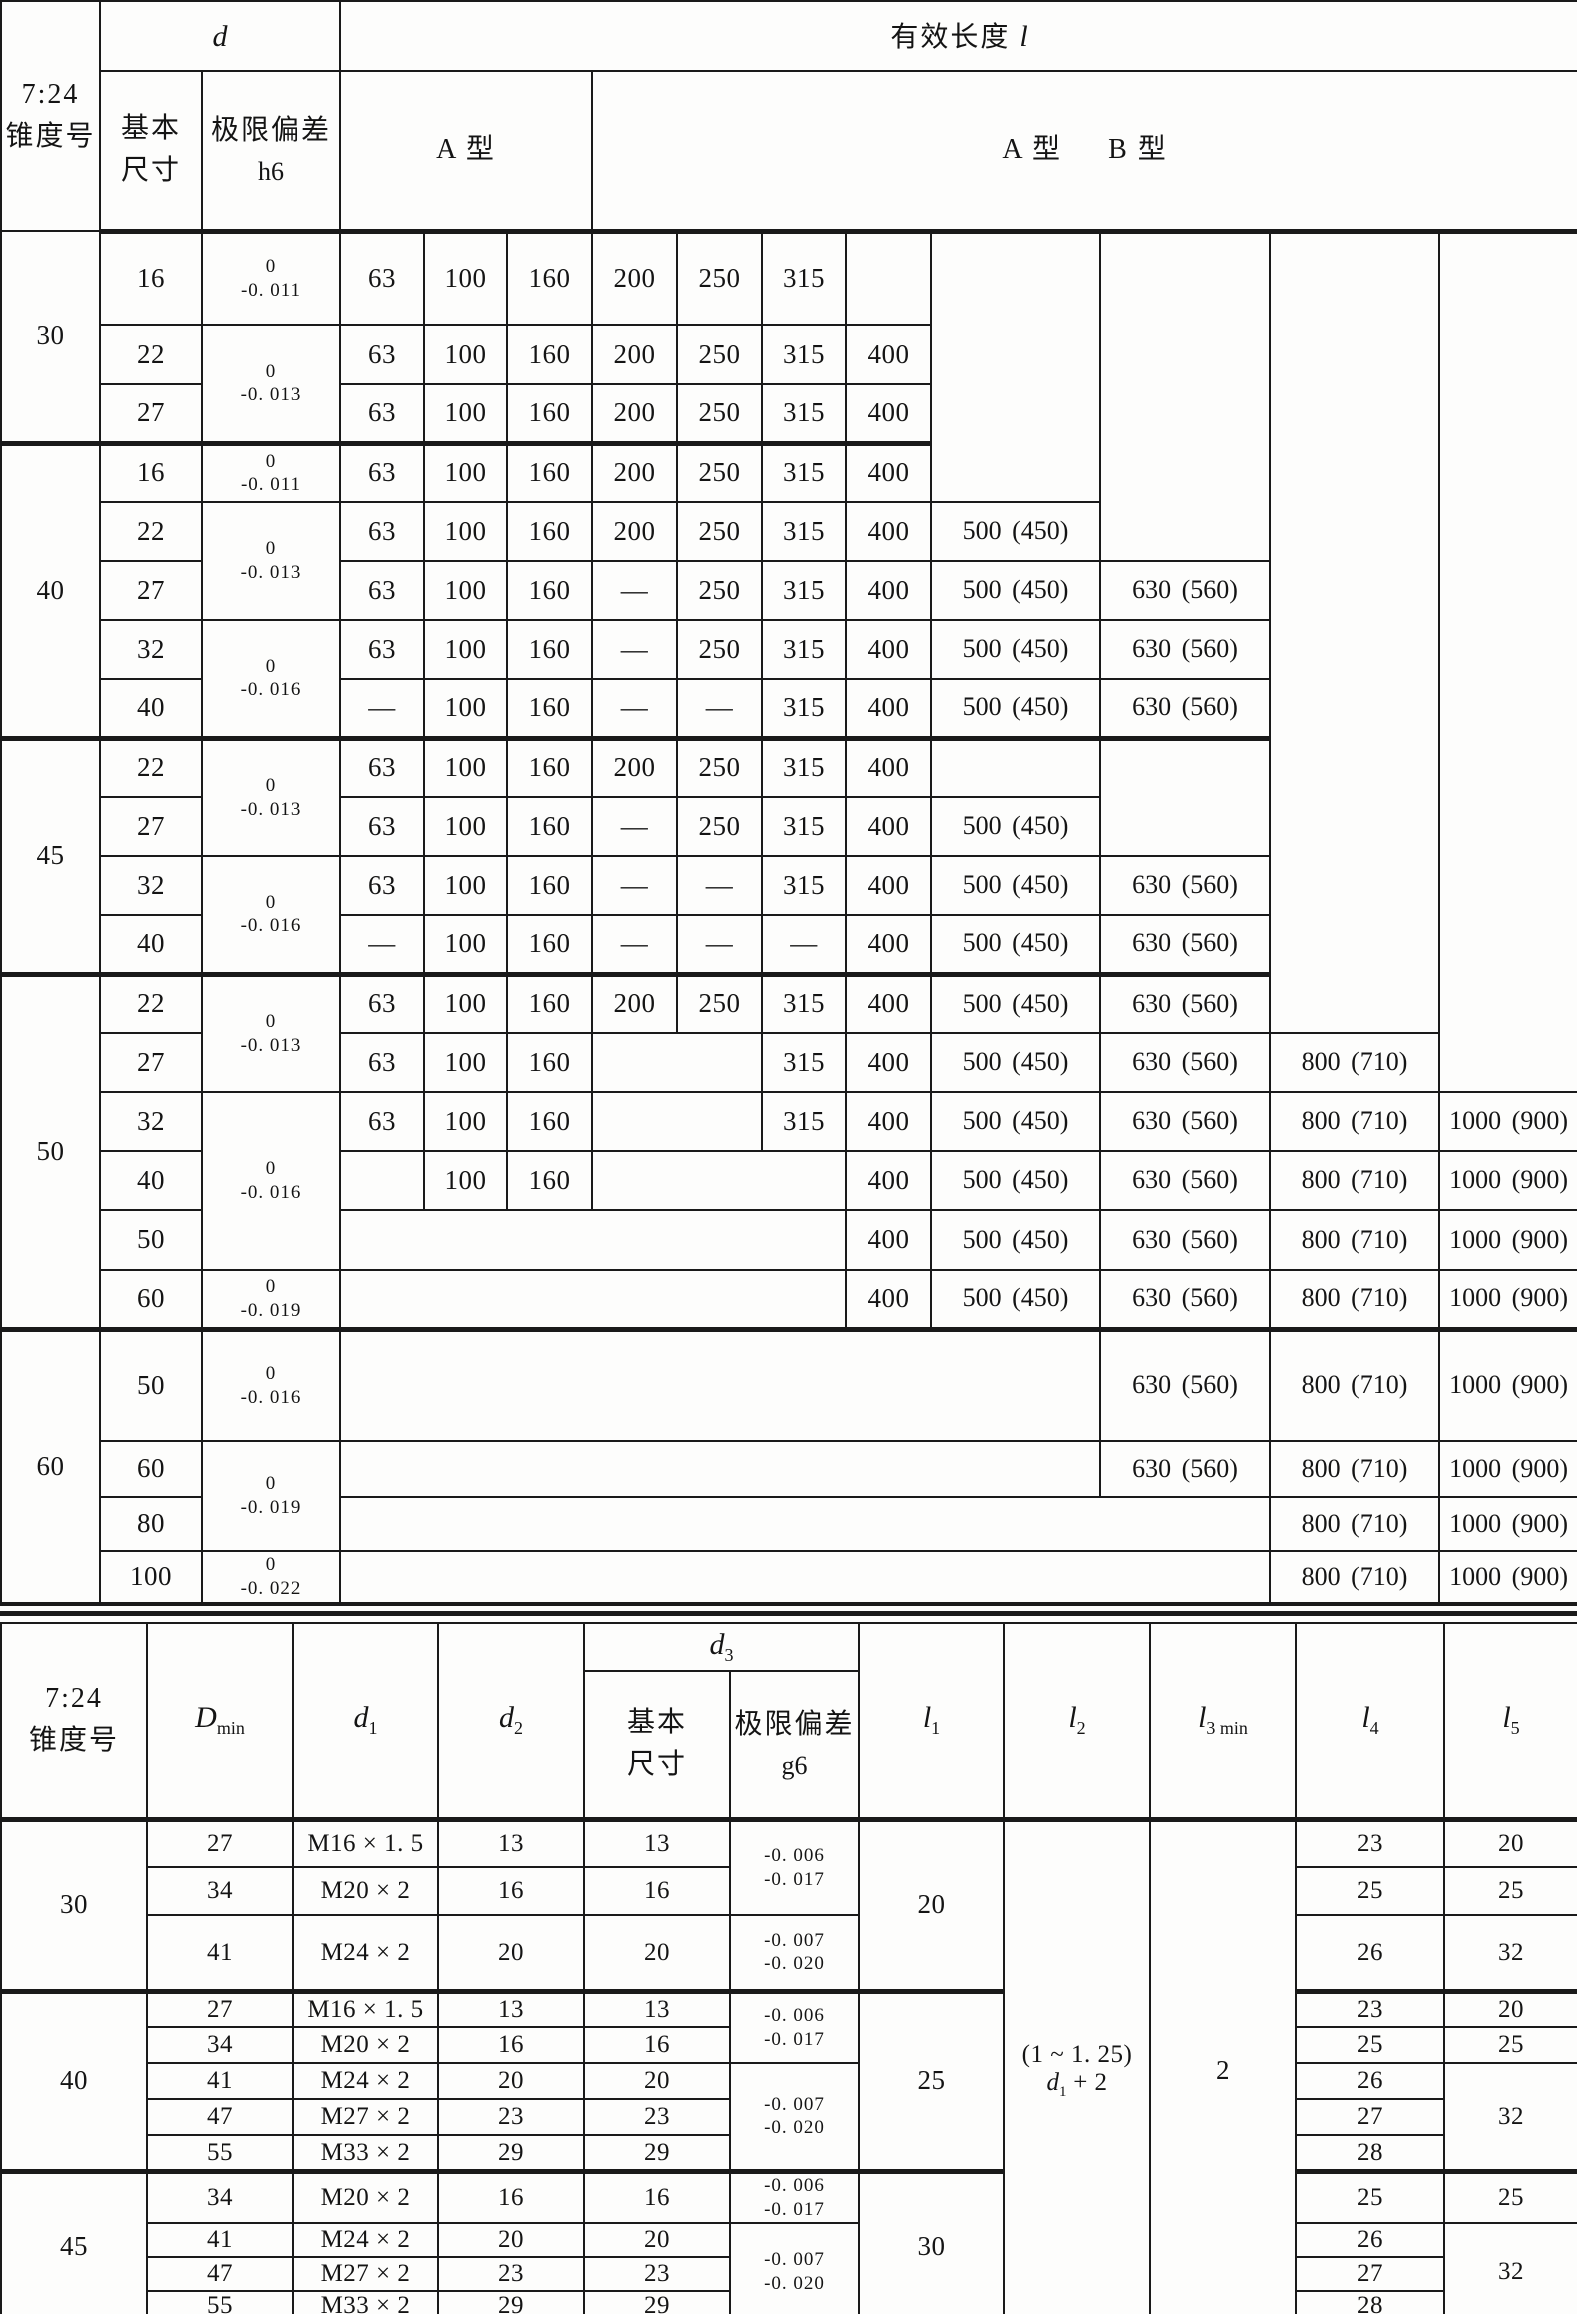 The image size is (1577, 2314). What do you see at coordinates (789, 1746) in the screenshot?
I see `header-row-2: 基本 尺寸 极限偏差 g6` at bounding box center [789, 1746].